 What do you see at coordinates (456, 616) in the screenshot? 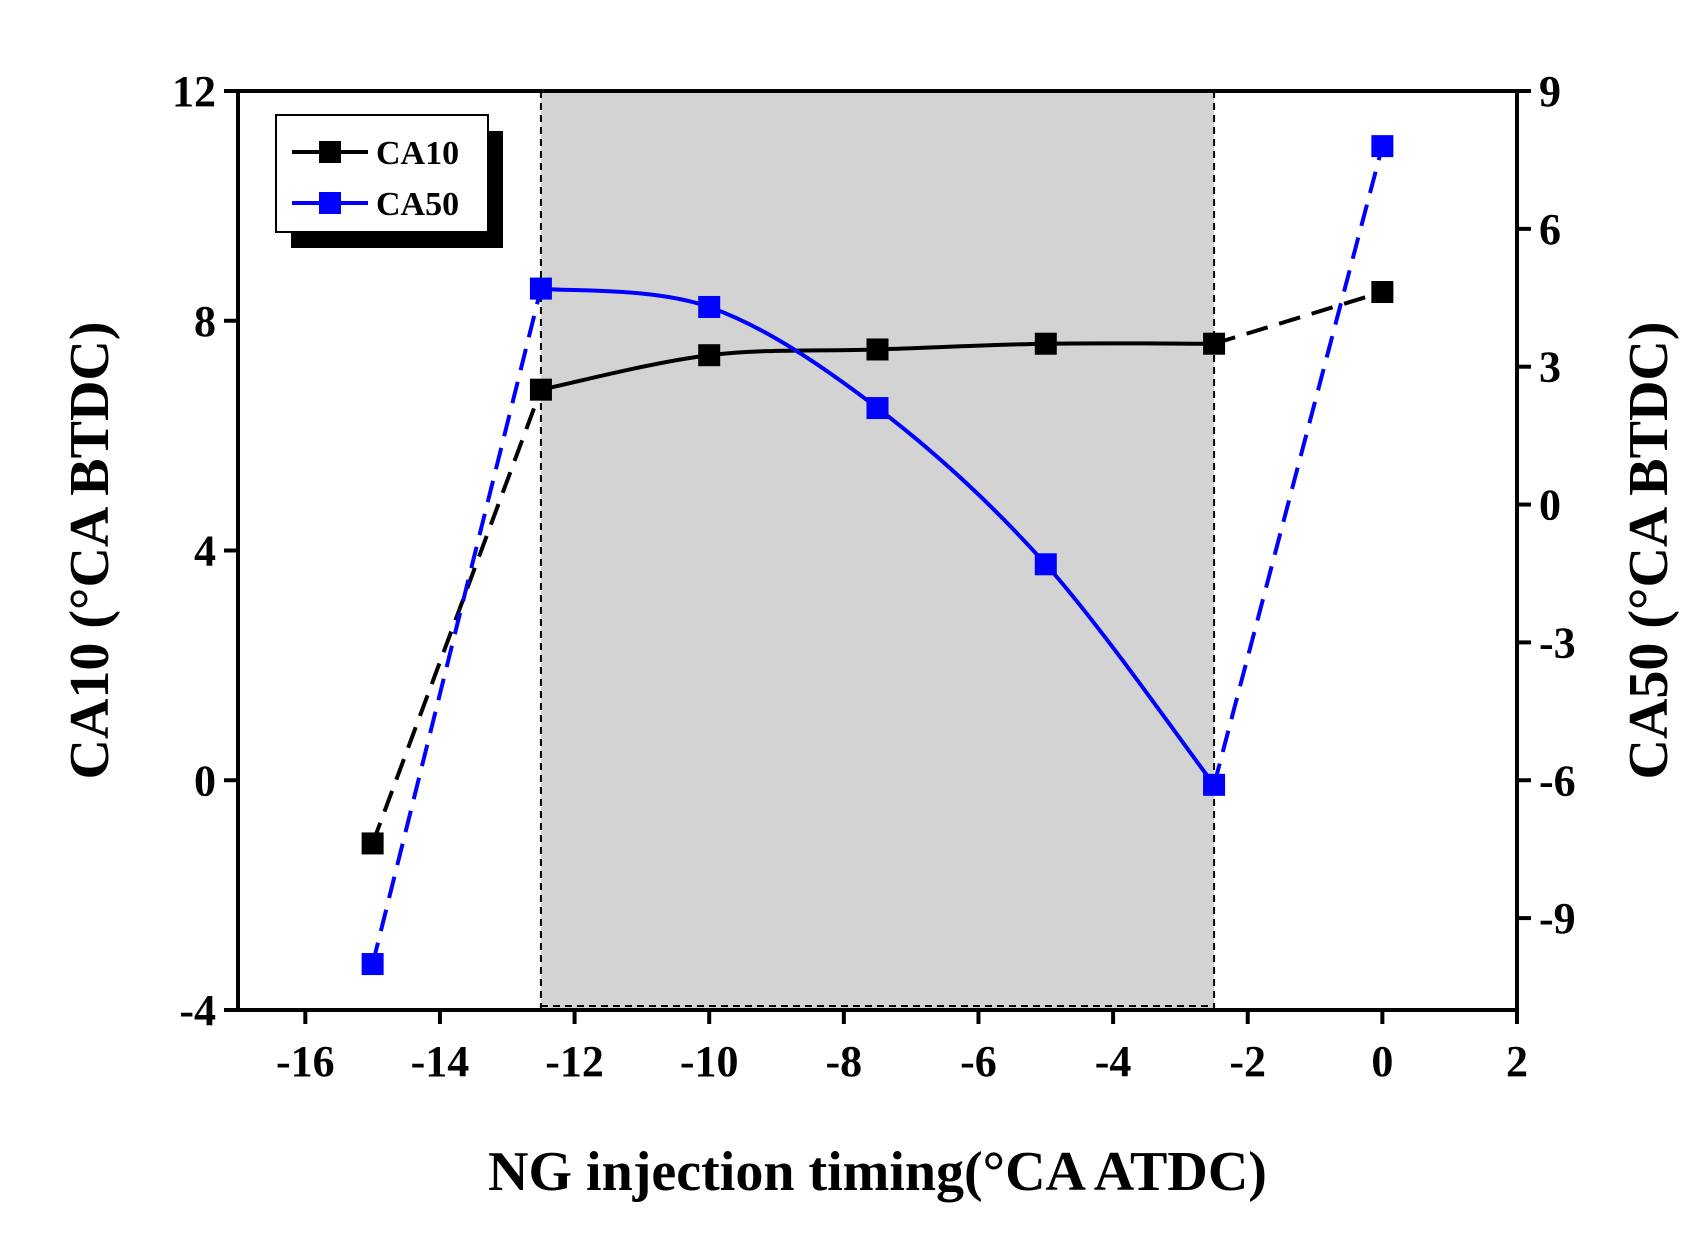
I see `ca10-dashed-left-segment` at bounding box center [456, 616].